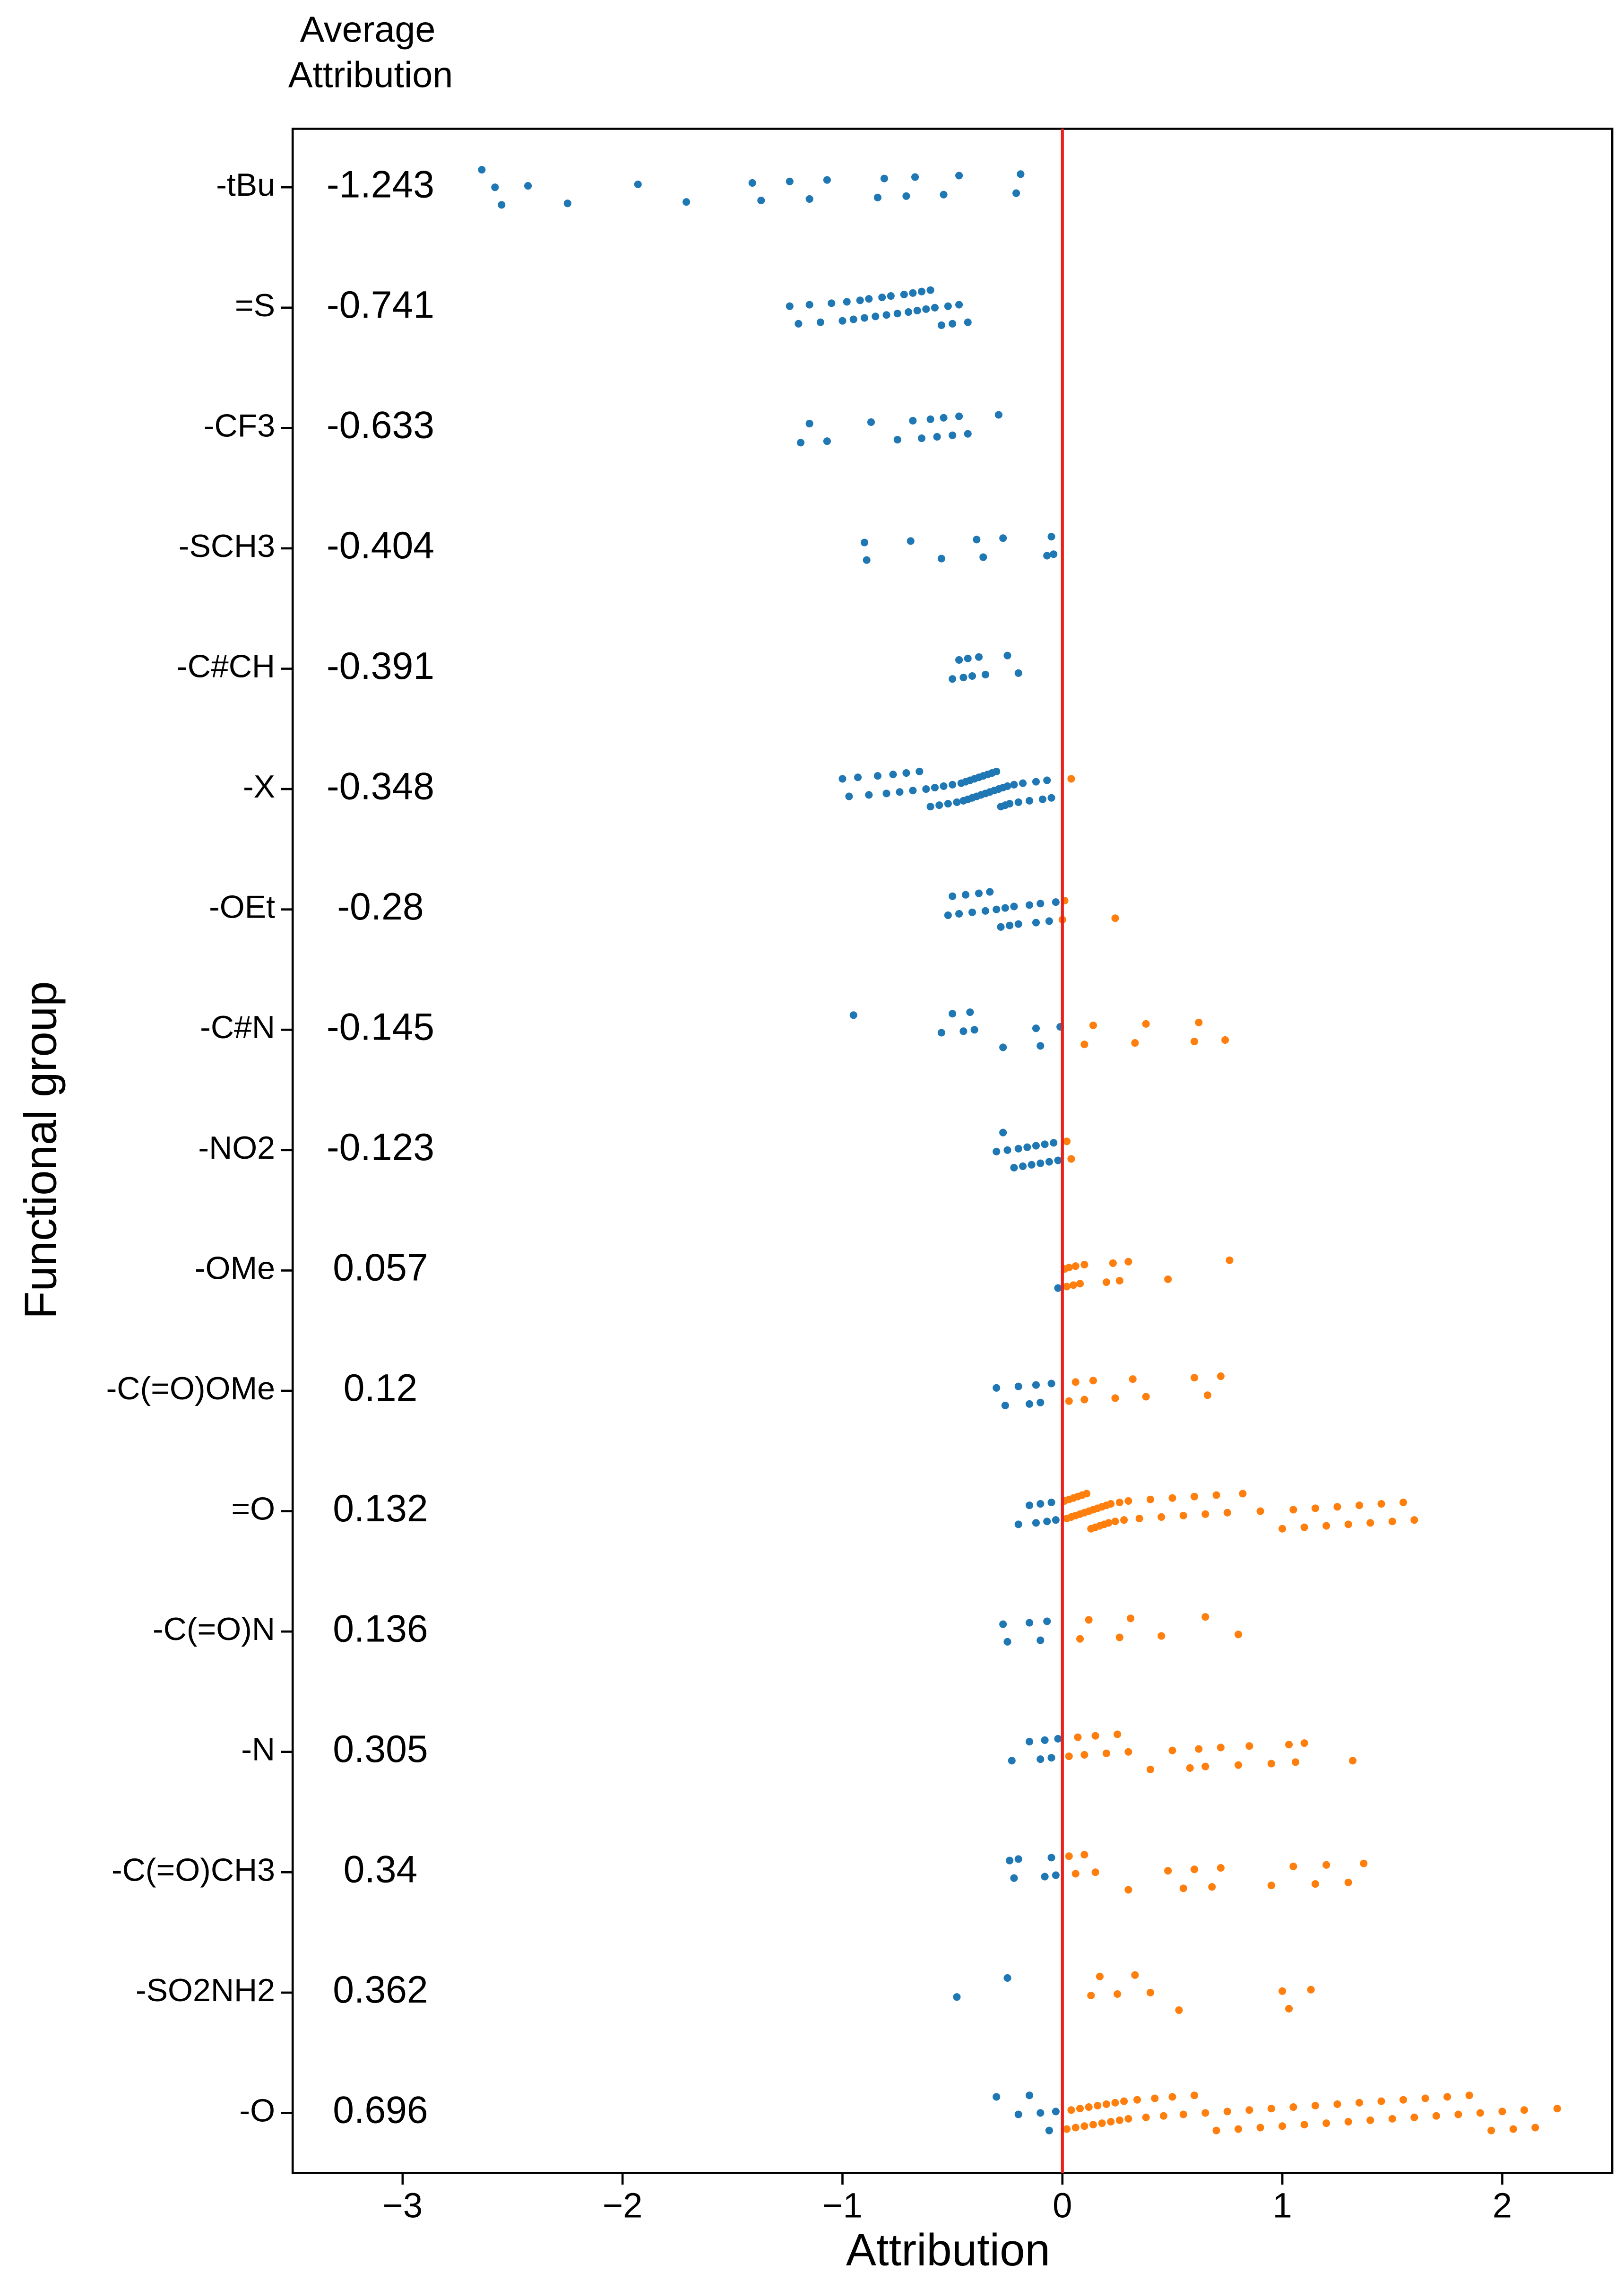  Describe the element at coordinates (380, 786) in the screenshot. I see `average-label: -0.348` at that location.